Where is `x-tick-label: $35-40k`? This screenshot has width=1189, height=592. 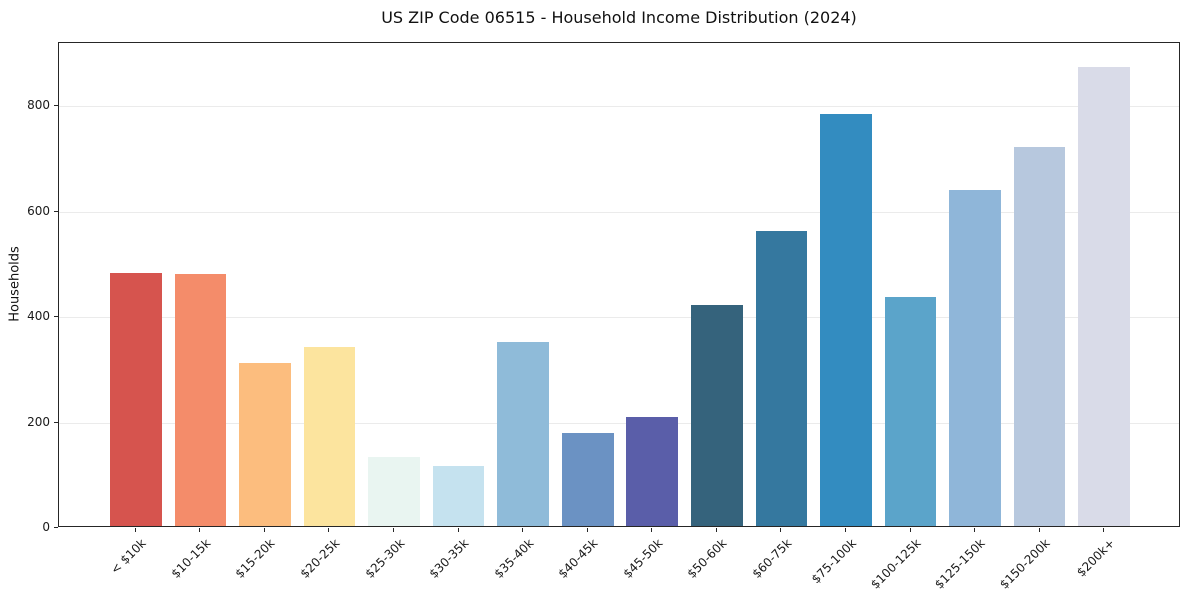 x-tick-label: $35-40k is located at coordinates (514, 558).